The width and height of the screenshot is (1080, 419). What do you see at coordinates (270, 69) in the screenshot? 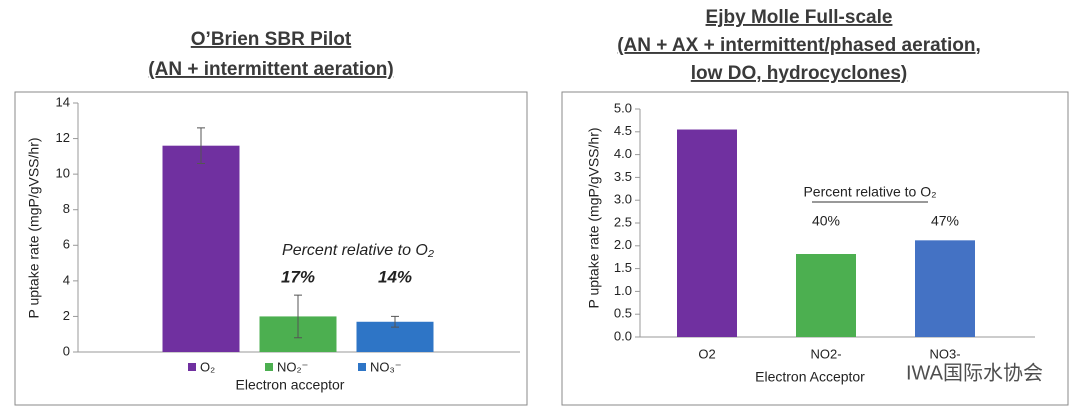
I see `chart-title: (AN + intermittent aeration)` at bounding box center [270, 69].